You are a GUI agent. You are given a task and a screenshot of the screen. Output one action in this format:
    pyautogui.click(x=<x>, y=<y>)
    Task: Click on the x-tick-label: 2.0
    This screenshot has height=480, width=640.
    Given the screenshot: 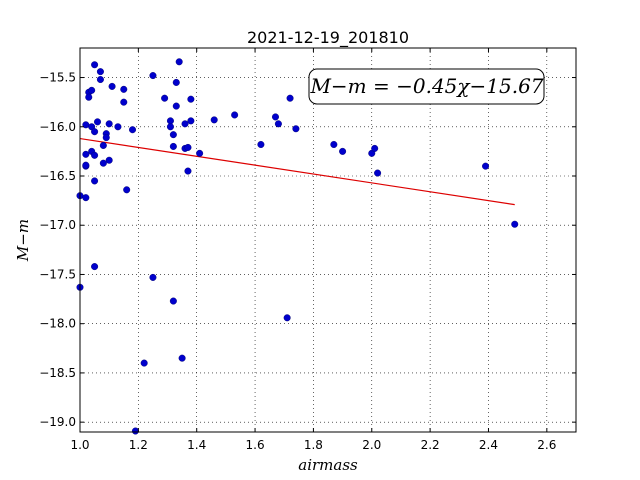 What is the action you would take?
    pyautogui.click(x=371, y=445)
    